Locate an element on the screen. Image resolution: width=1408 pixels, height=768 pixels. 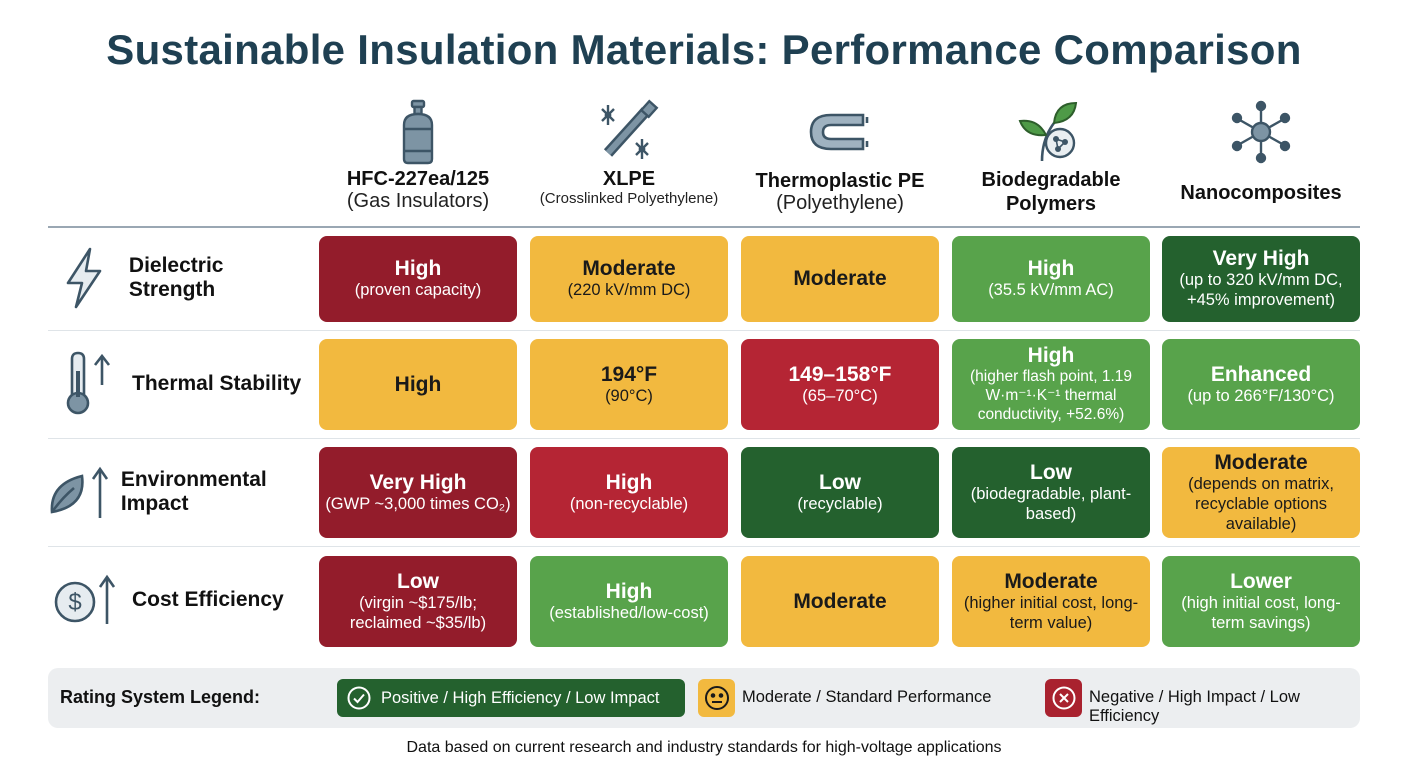
rating-detail: (recyclable) is located at coordinates (840, 503).